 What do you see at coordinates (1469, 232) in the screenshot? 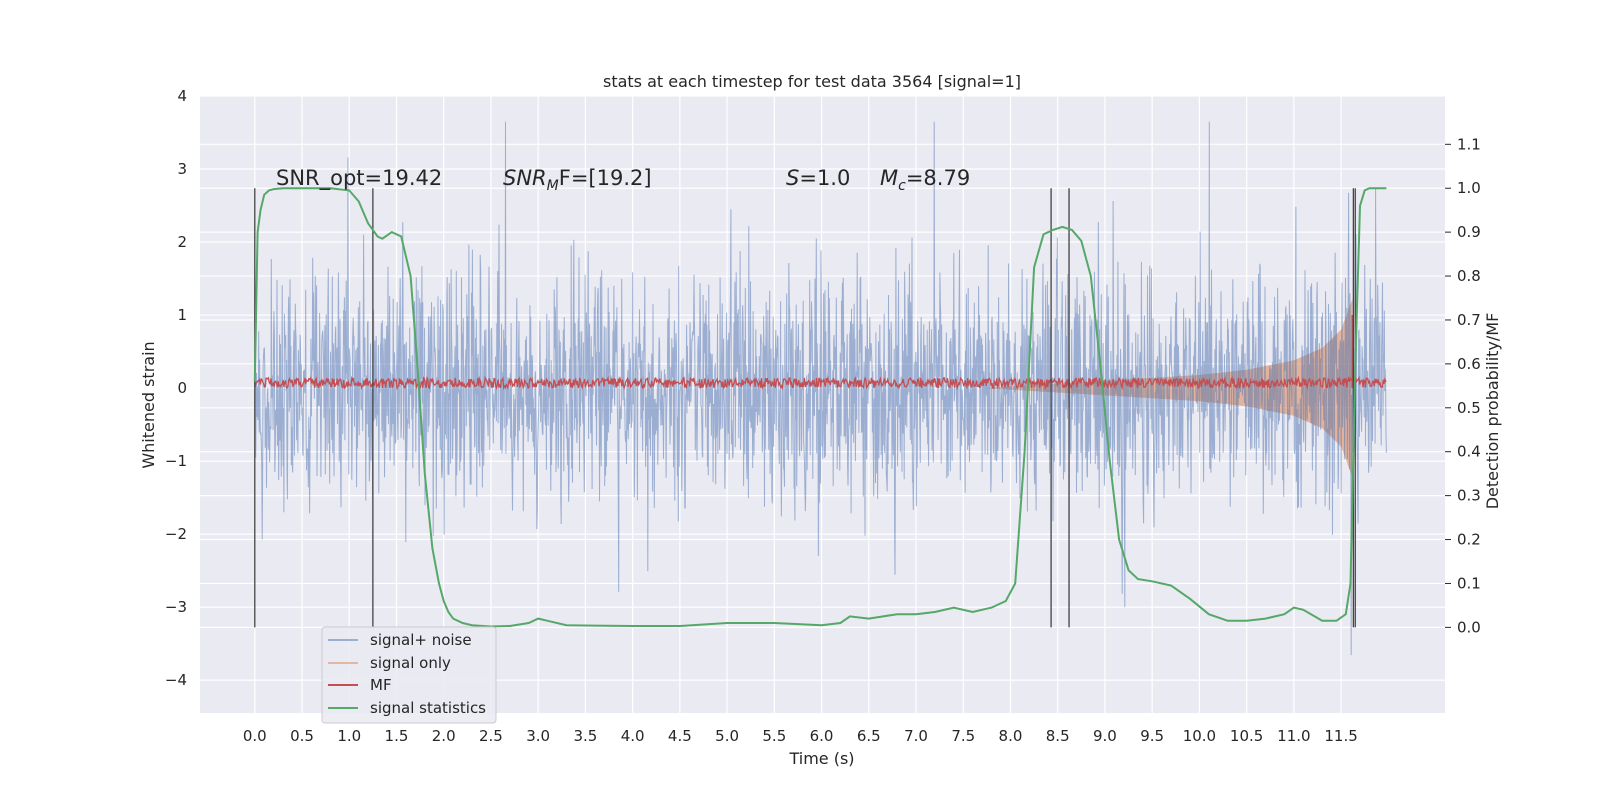
I see `right-tick-label: 0.9` at bounding box center [1469, 232].